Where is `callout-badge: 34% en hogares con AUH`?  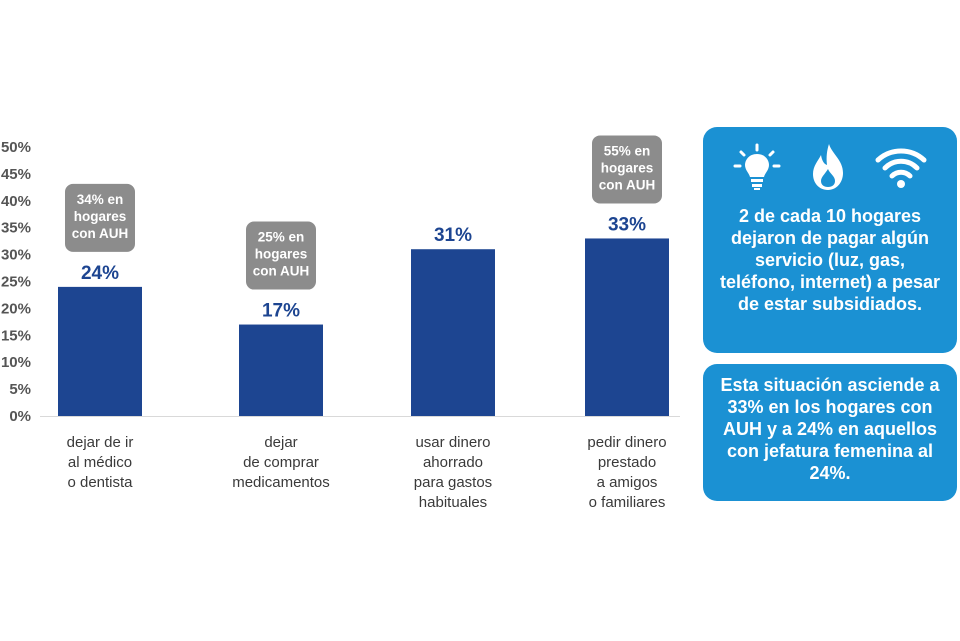 callout-badge: 34% en hogares con AUH is located at coordinates (100, 217).